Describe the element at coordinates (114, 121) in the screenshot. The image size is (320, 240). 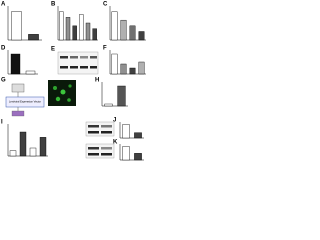
I see `panel-label: J` at that location.